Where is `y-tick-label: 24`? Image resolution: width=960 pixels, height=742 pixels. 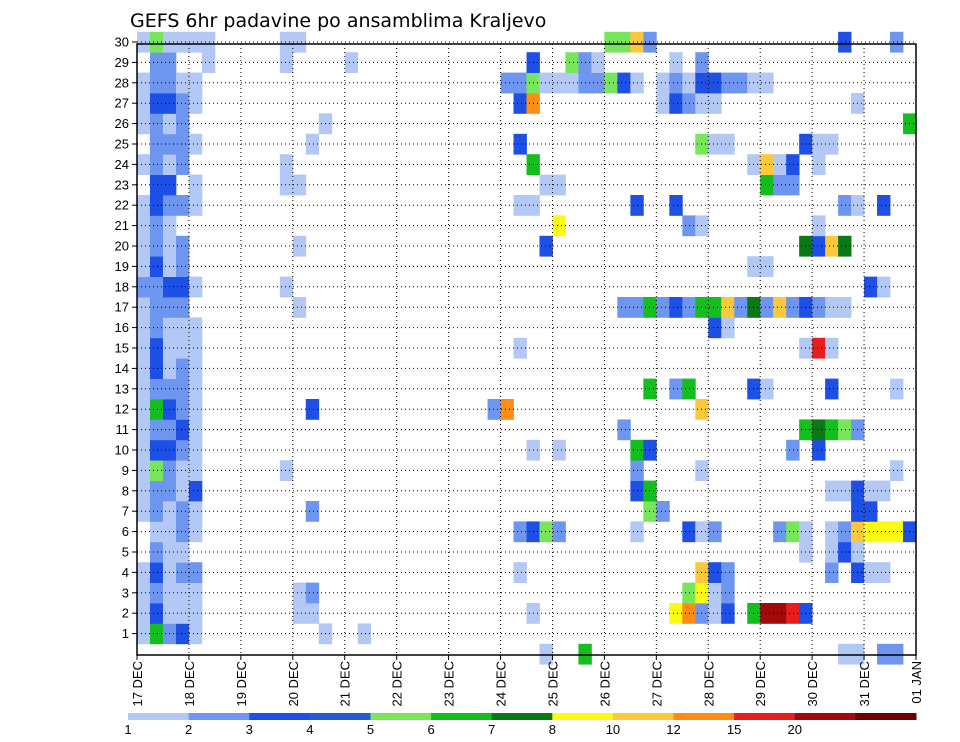 y-tick-label: 24 is located at coordinates (122, 164).